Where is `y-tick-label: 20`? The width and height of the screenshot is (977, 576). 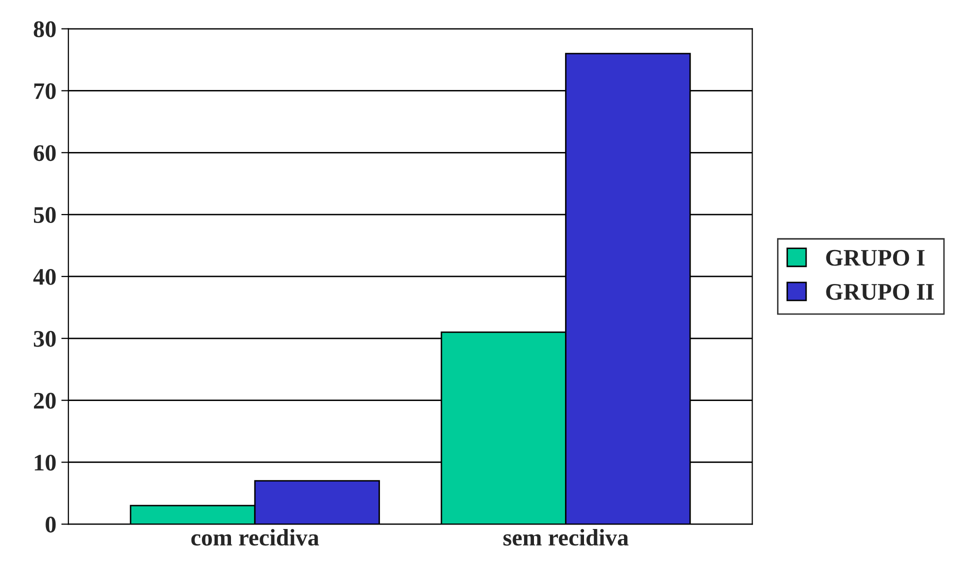 y-tick-label: 20 is located at coordinates (45, 400).